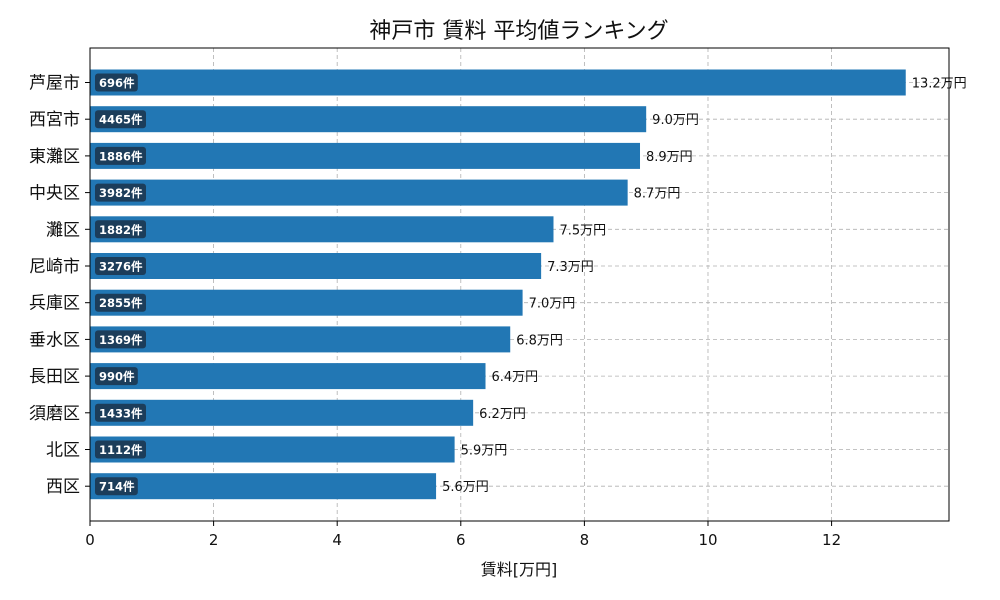 The height and width of the screenshot is (600, 1000). Describe the element at coordinates (518, 31) in the screenshot. I see `chart-title: 神戸市 賃料 平均値ランキング` at that location.